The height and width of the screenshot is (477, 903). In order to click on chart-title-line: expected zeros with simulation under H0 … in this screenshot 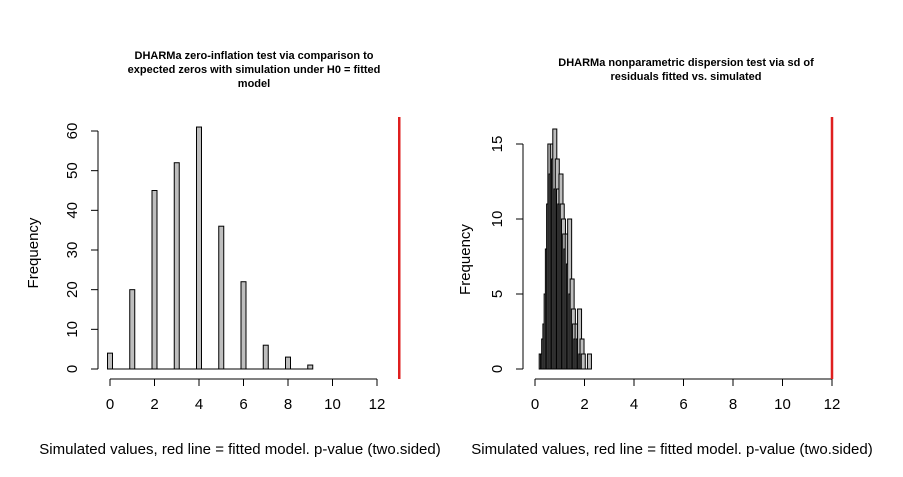, I will do `click(254, 70)`.